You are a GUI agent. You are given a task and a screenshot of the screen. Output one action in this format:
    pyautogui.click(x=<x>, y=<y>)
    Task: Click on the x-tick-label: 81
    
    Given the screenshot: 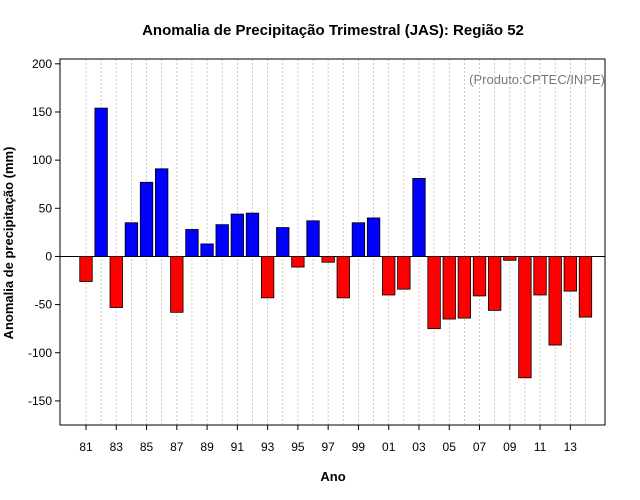 What is the action you would take?
    pyautogui.click(x=86, y=447)
    